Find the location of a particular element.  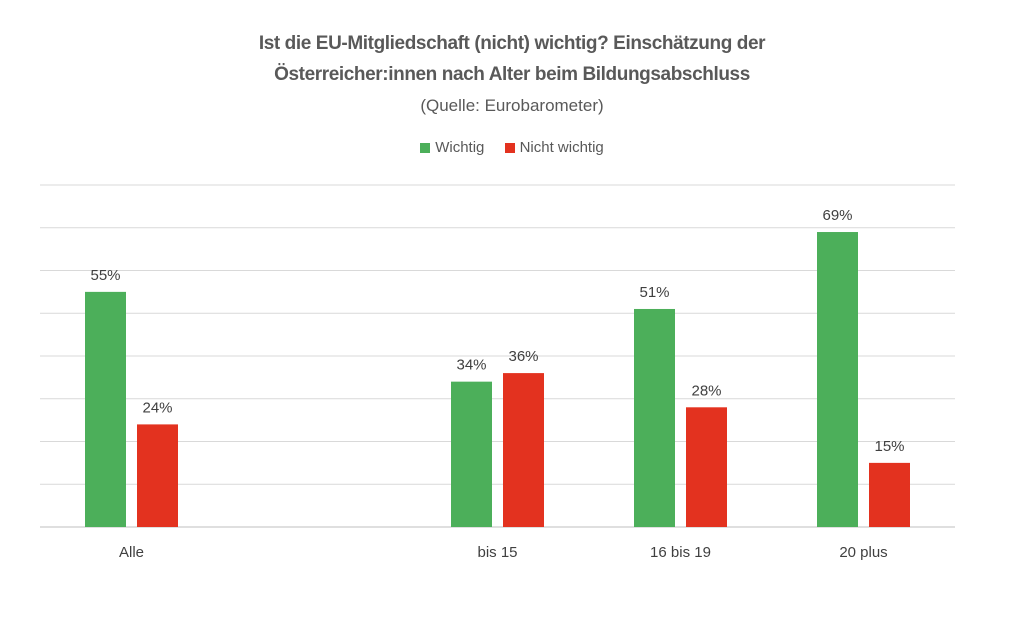

x-tick-label: Alle is located at coordinates (131, 552).